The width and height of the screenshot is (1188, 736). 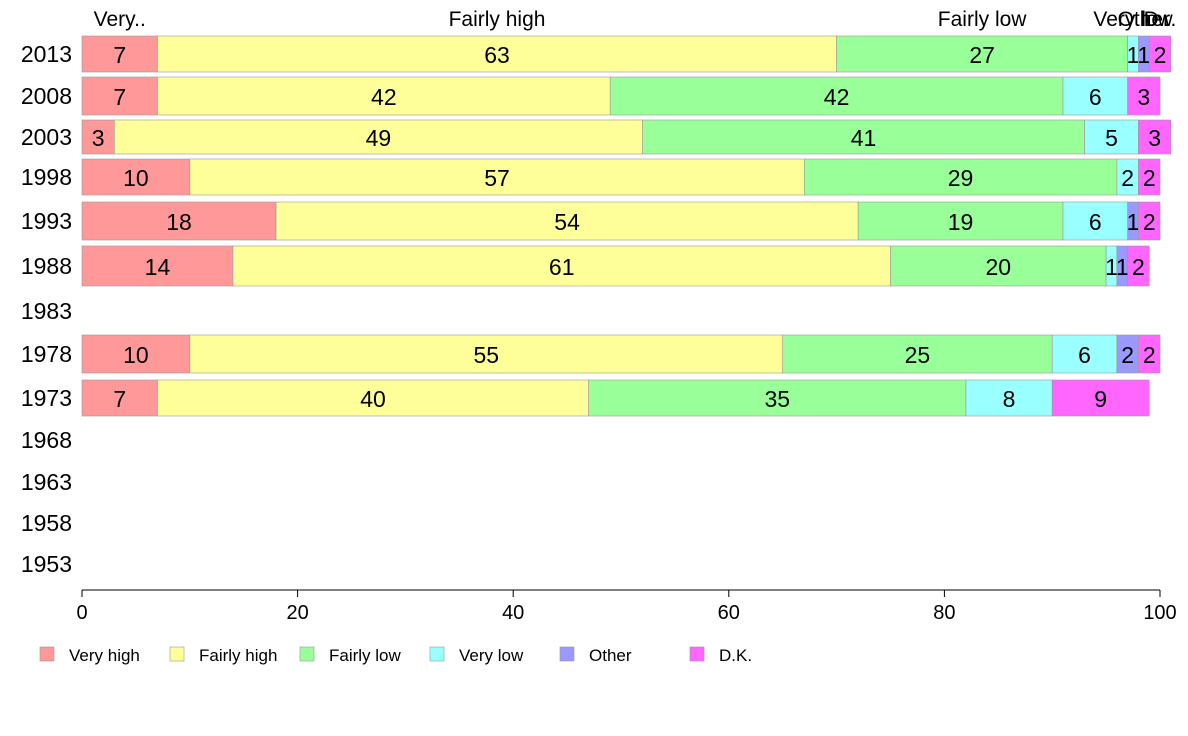 I want to click on data-label-1973-very-low: 8, so click(x=1009, y=399).